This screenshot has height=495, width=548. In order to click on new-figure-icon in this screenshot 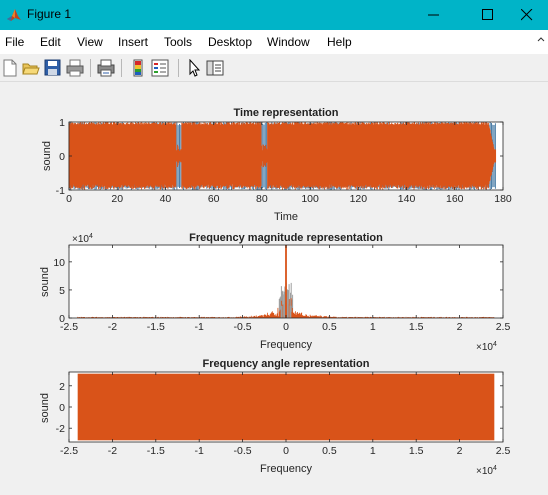, I will do `click(10, 68)`.